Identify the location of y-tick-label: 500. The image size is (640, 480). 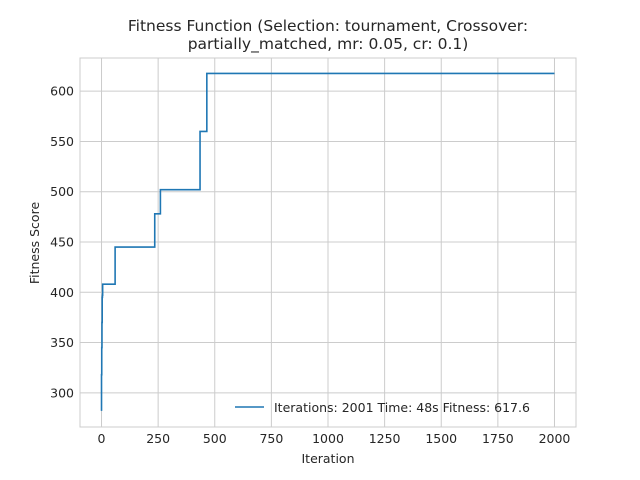
(62, 191).